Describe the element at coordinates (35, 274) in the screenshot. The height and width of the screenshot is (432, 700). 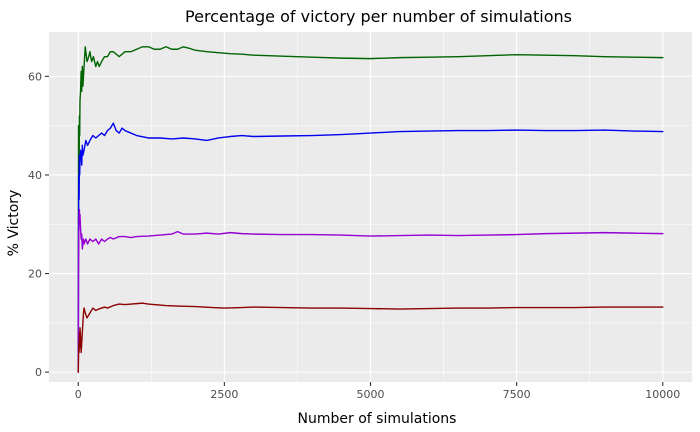
I see `y-tick-label: 20` at that location.